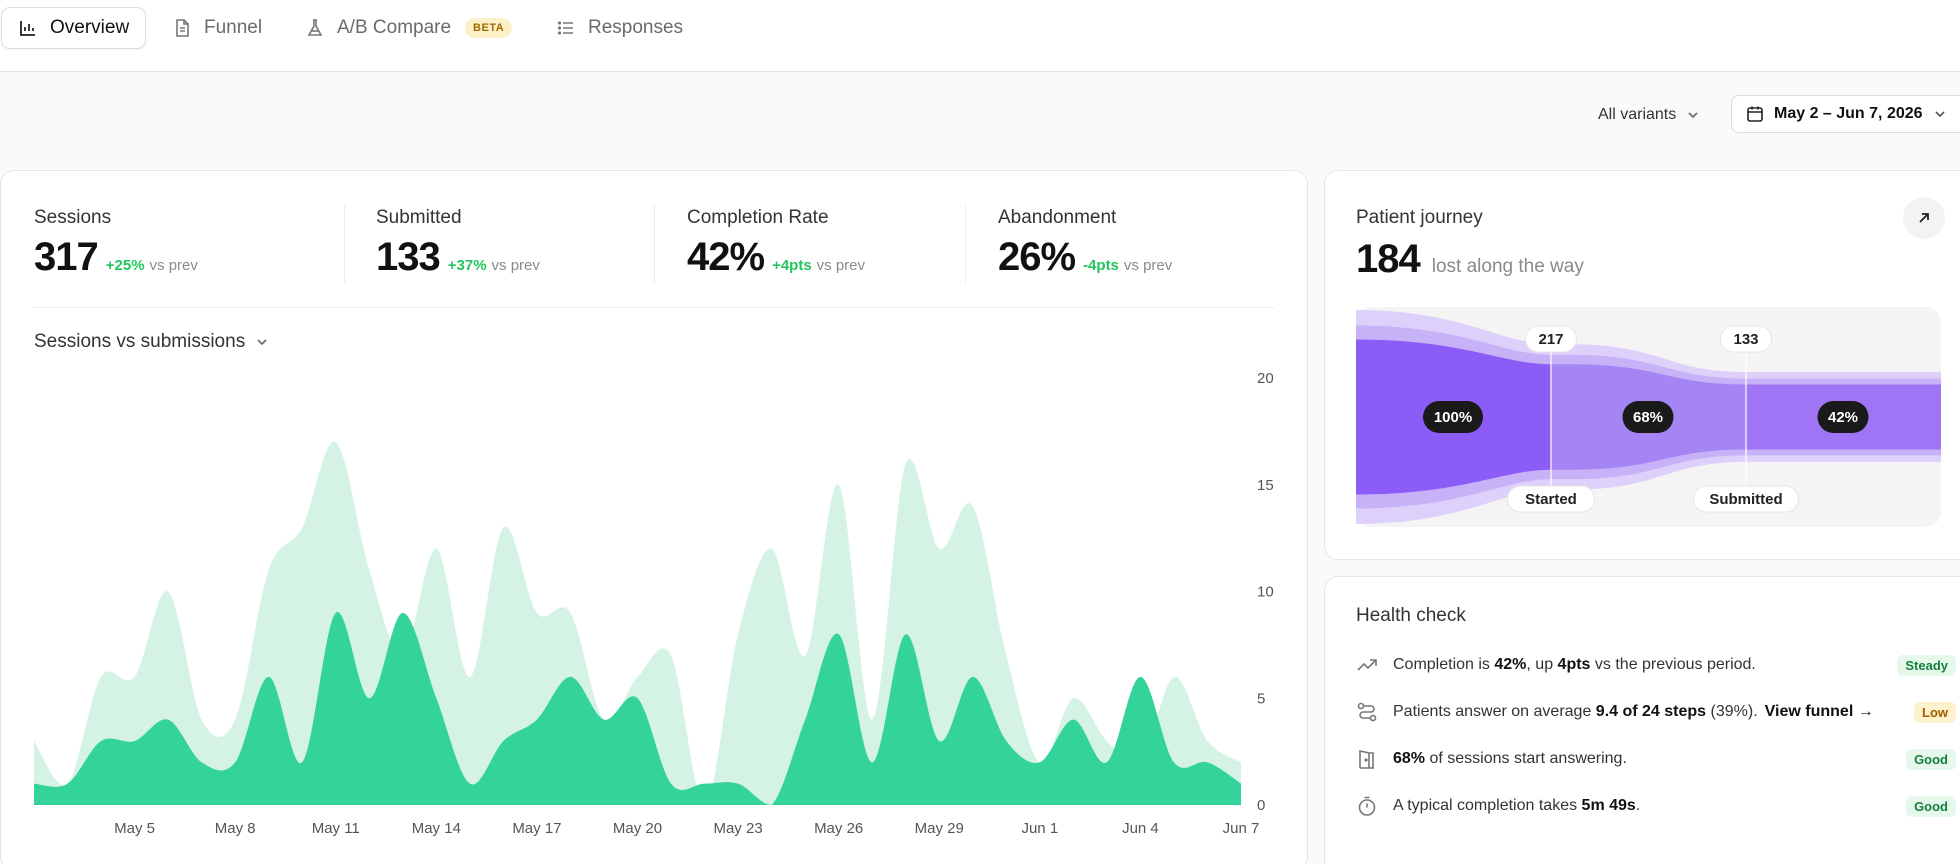 This screenshot has height=864, width=1960. Describe the element at coordinates (1931, 759) in the screenshot. I see `status-badge: Good` at that location.